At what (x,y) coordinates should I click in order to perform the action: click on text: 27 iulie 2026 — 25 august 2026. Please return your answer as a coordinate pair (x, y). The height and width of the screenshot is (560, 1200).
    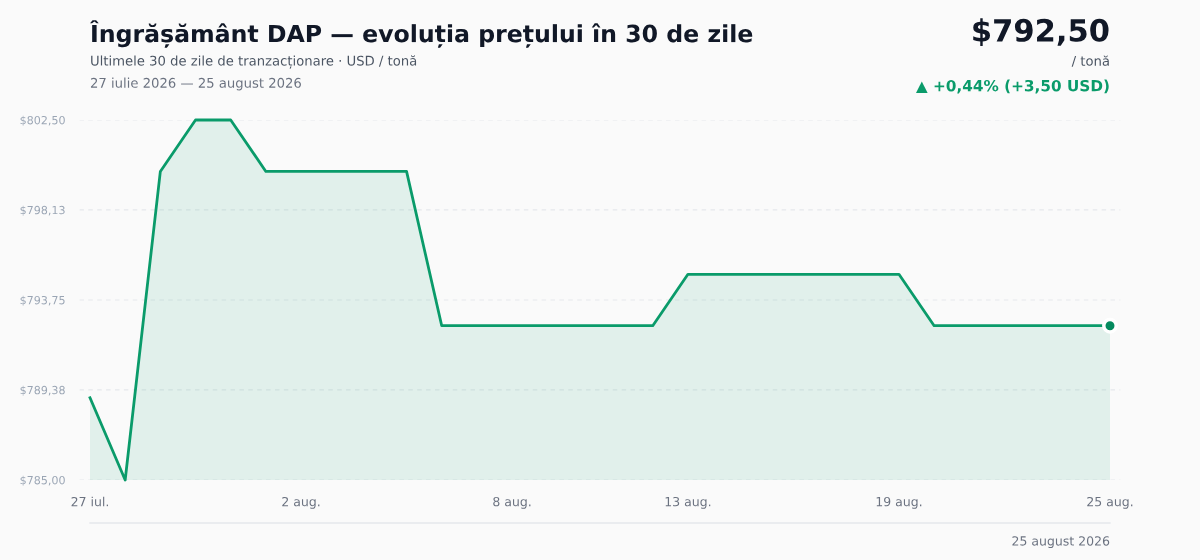
    Looking at the image, I should click on (195, 84).